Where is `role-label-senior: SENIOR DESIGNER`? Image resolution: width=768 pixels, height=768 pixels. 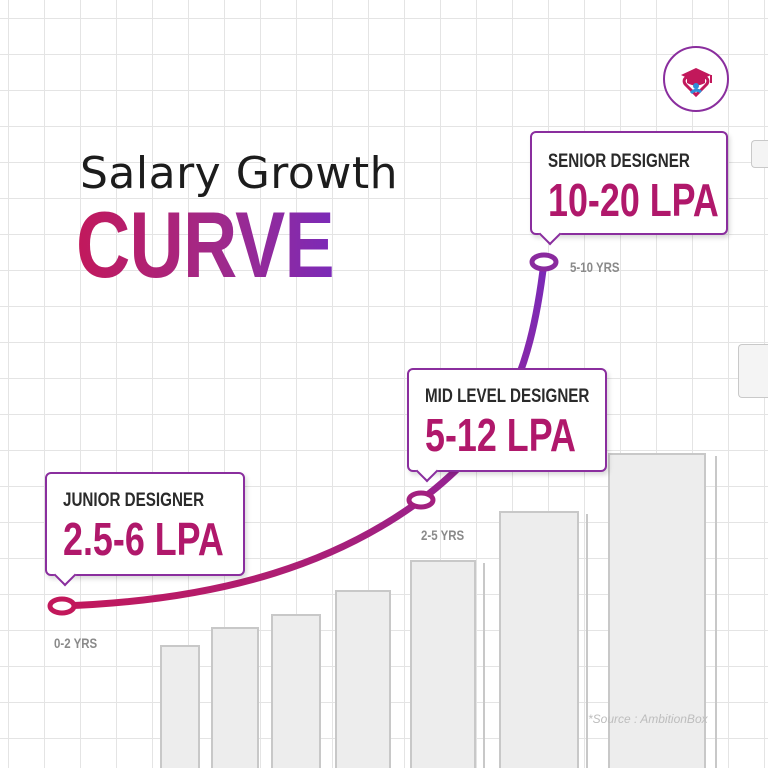 role-label-senior: SENIOR DESIGNER is located at coordinates (619, 161).